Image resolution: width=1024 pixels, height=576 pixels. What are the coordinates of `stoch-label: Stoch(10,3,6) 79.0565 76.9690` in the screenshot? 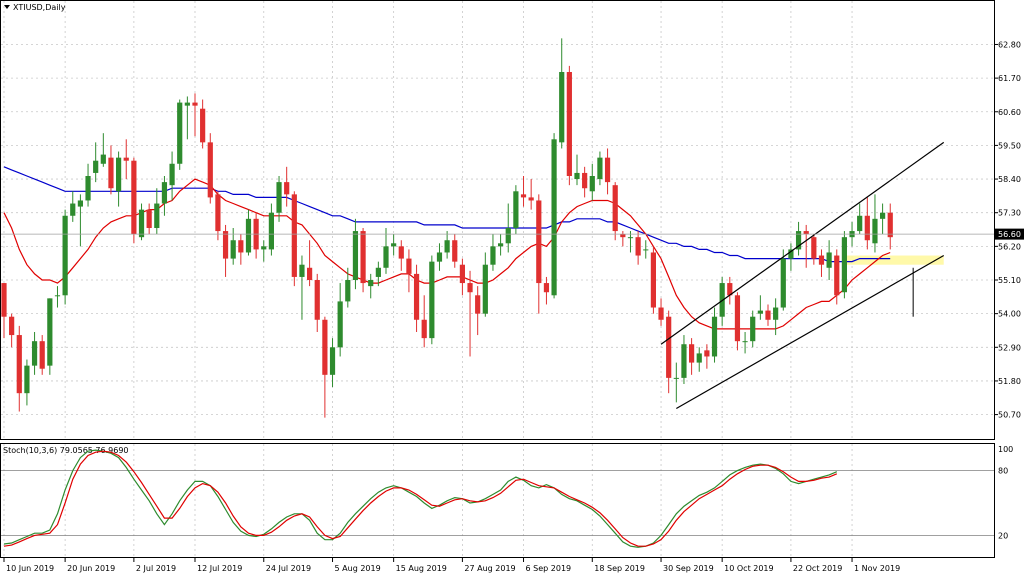 It's located at (66, 450).